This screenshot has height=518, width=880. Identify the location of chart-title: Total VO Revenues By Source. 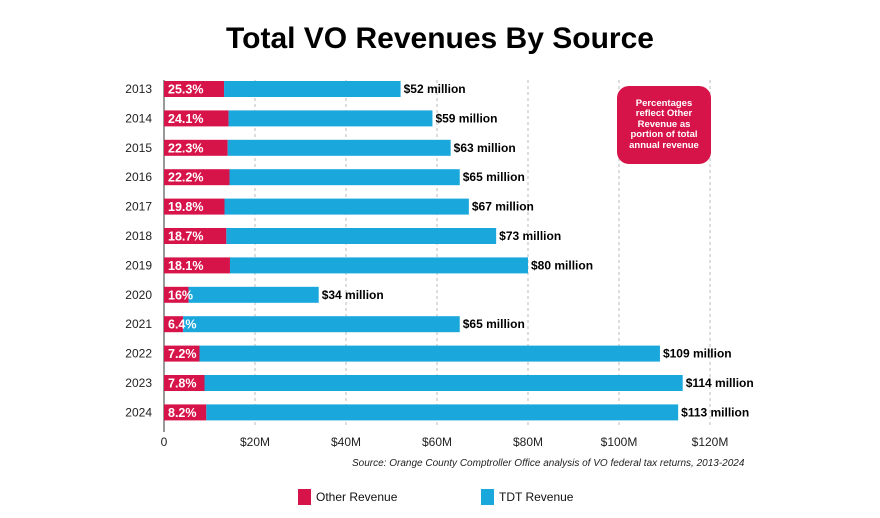
(440, 38).